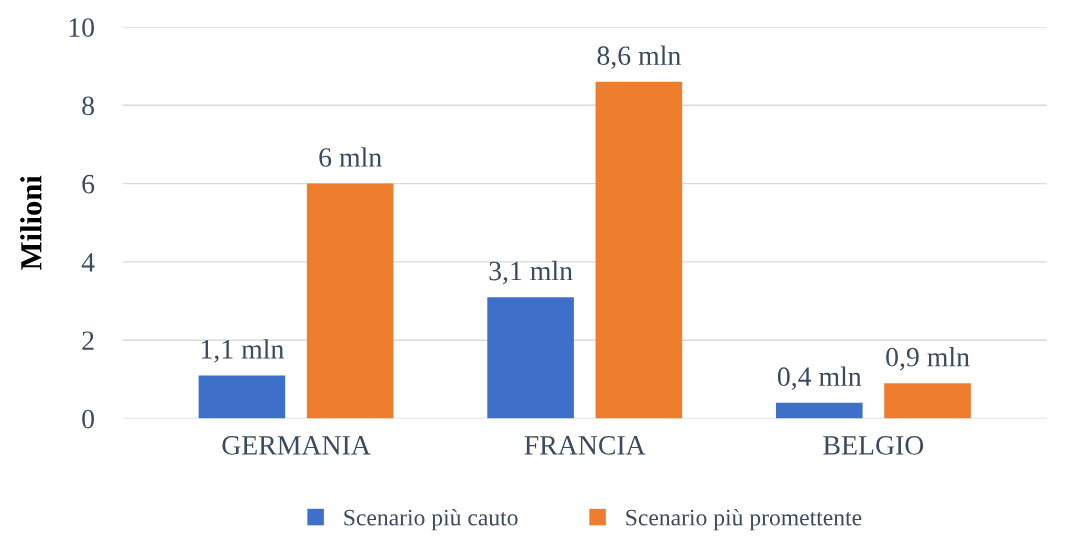 This screenshot has height=540, width=1068. Describe the element at coordinates (585, 445) in the screenshot. I see `x-tick-label: FRANCIA` at that location.